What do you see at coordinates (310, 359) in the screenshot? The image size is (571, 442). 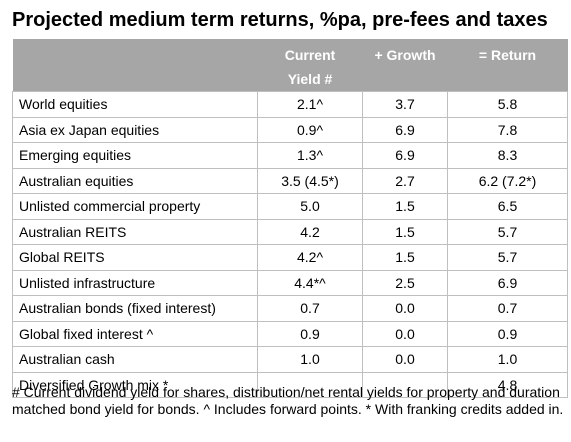 I see `yield-cell: 1.0` at bounding box center [310, 359].